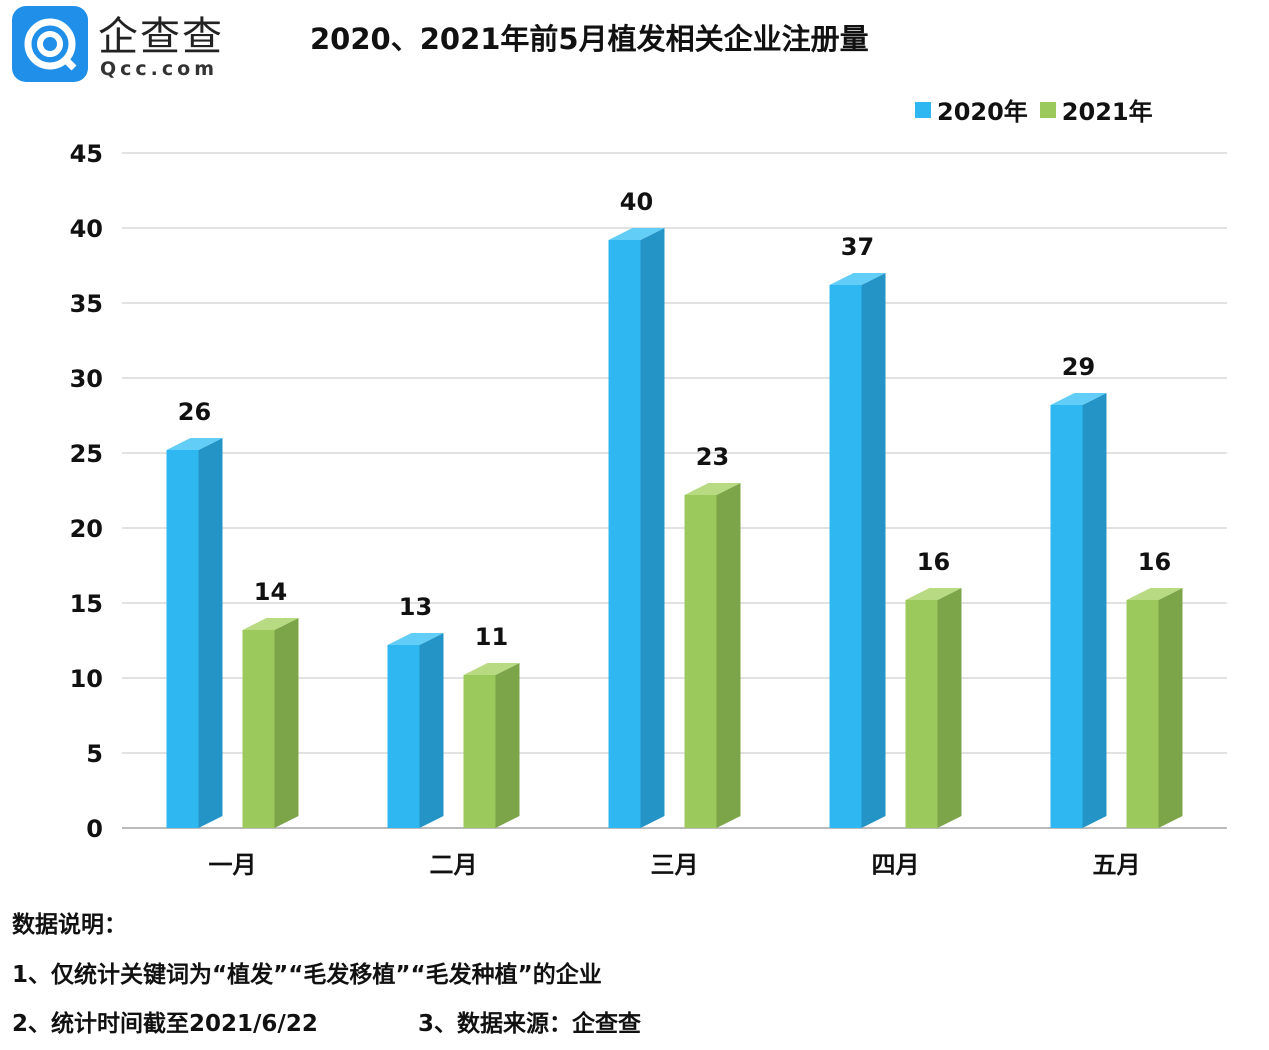  Describe the element at coordinates (86, 604) in the screenshot. I see `y-tick-label: 15` at that location.